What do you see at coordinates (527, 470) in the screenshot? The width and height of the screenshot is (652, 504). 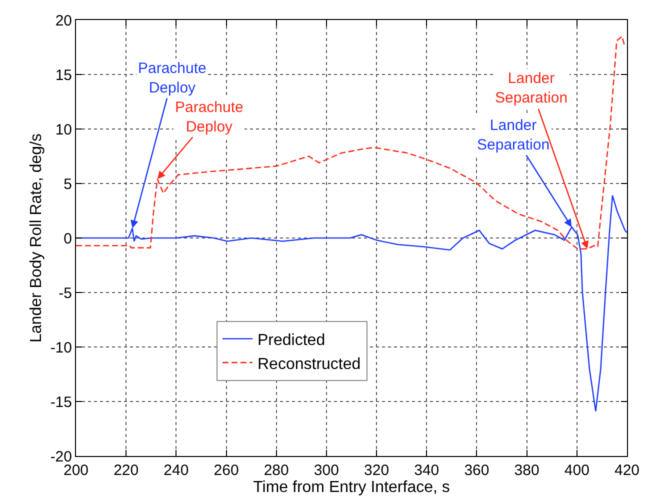 I see `x-tick-label: 380` at bounding box center [527, 470].